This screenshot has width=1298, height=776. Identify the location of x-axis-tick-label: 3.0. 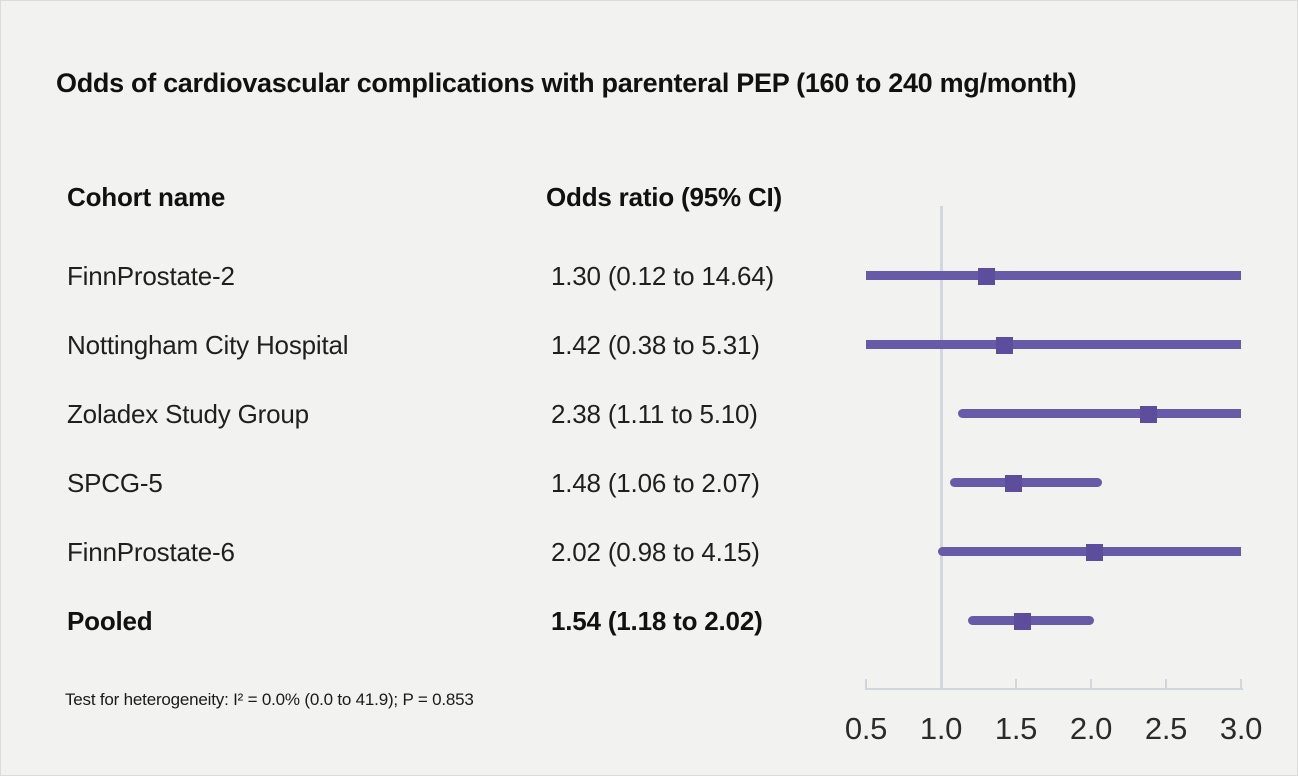
(1241, 728).